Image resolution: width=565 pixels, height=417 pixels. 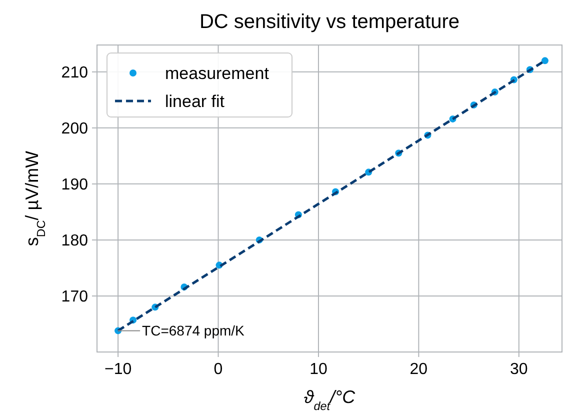 I want to click on legend-label: measurement, so click(x=217, y=73).